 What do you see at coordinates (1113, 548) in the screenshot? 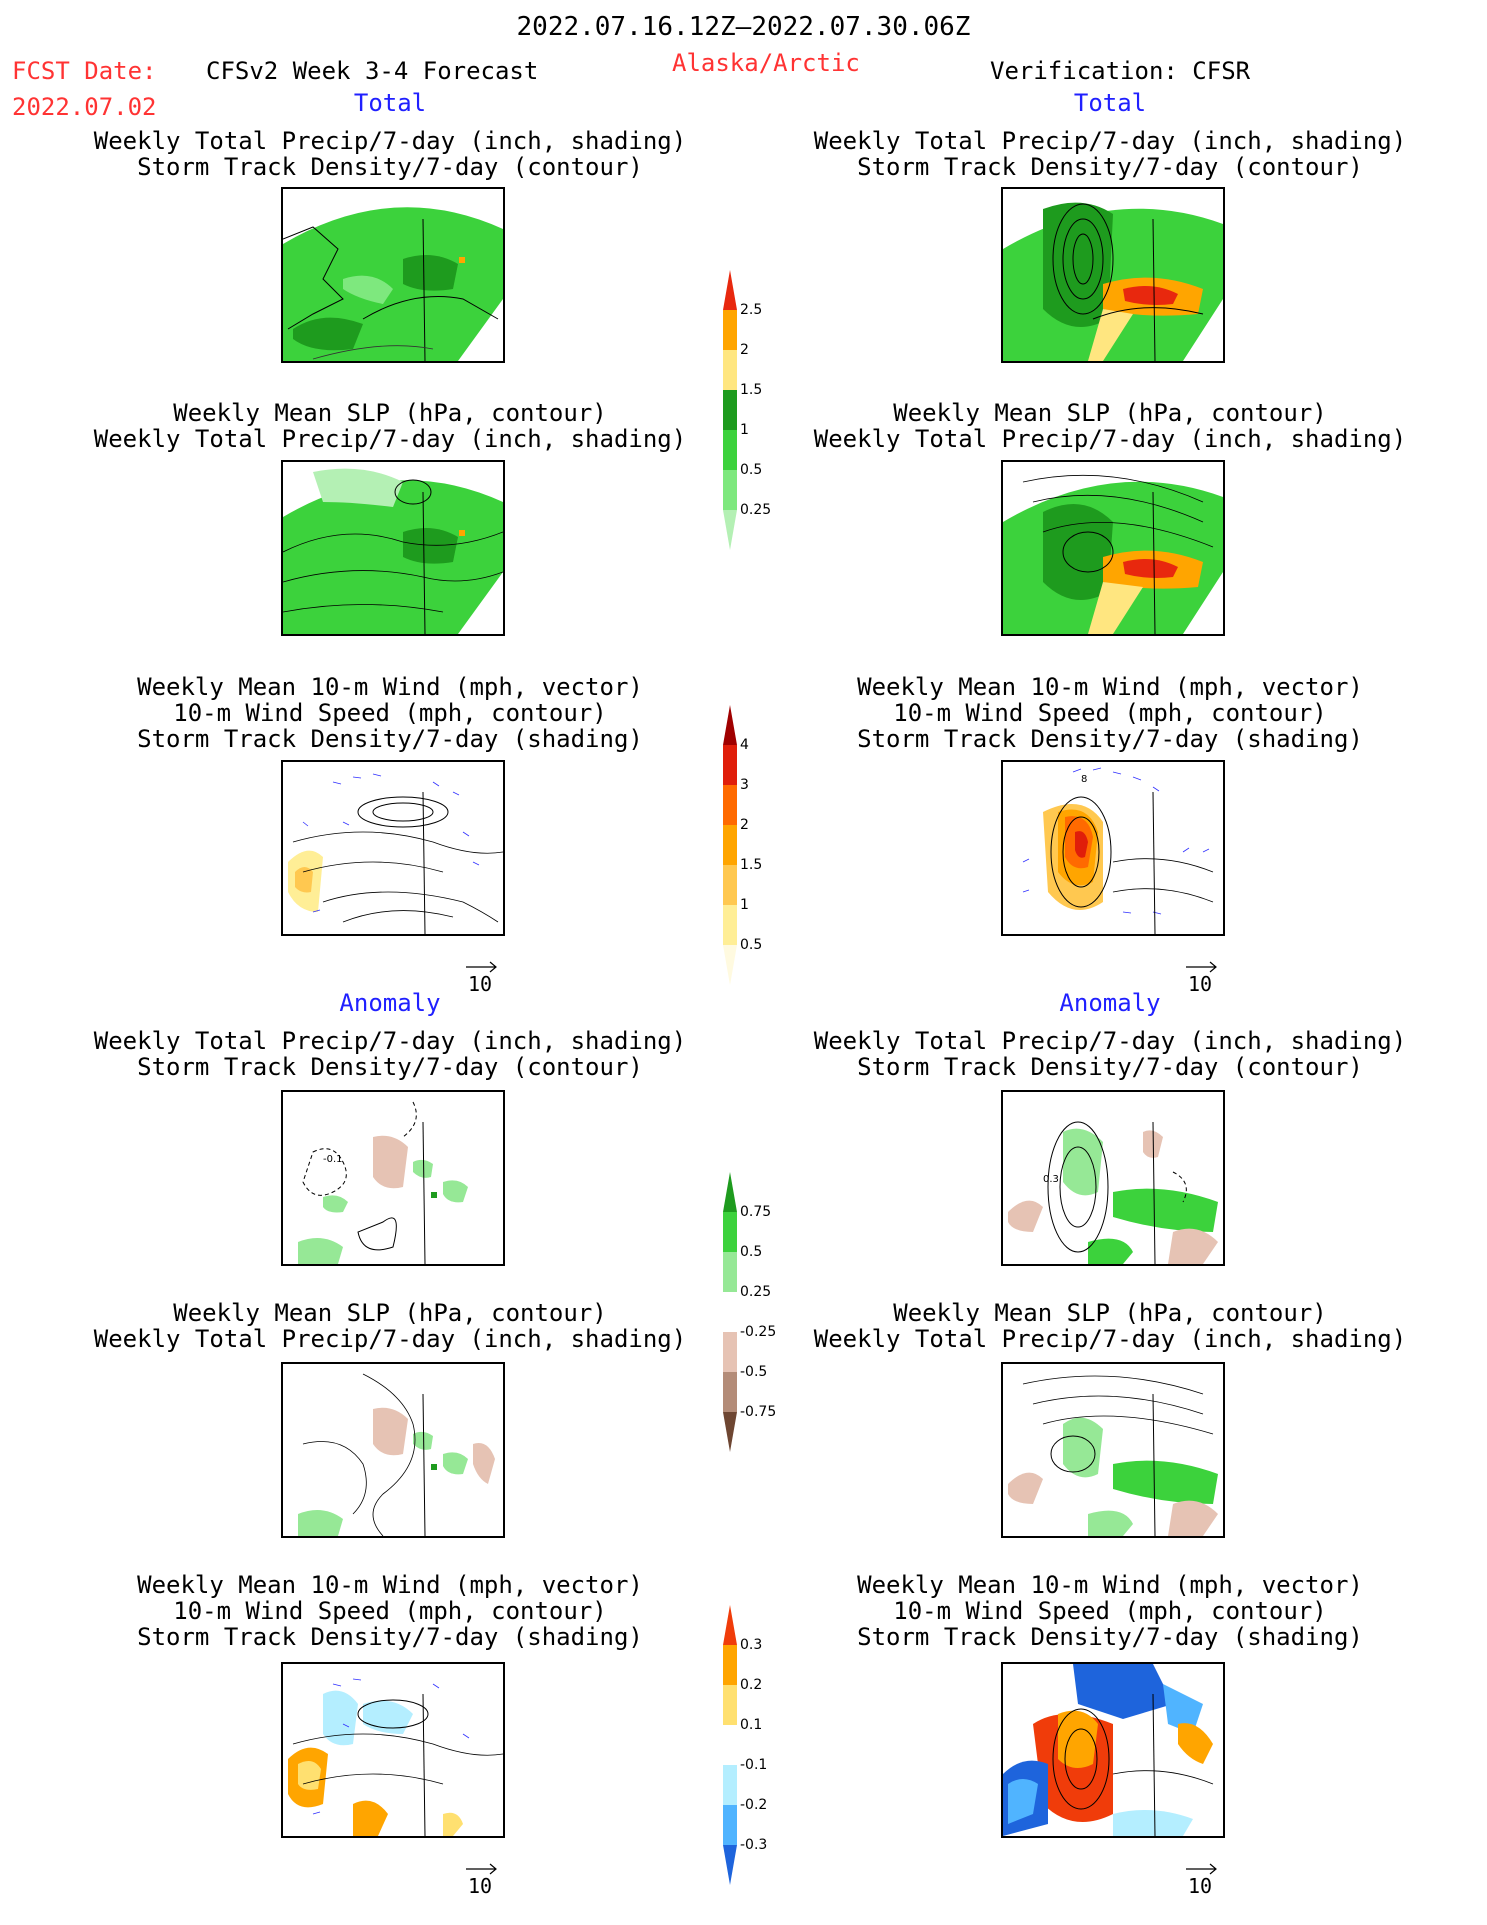
I see `map-cfsr-slp-precip` at bounding box center [1113, 548].